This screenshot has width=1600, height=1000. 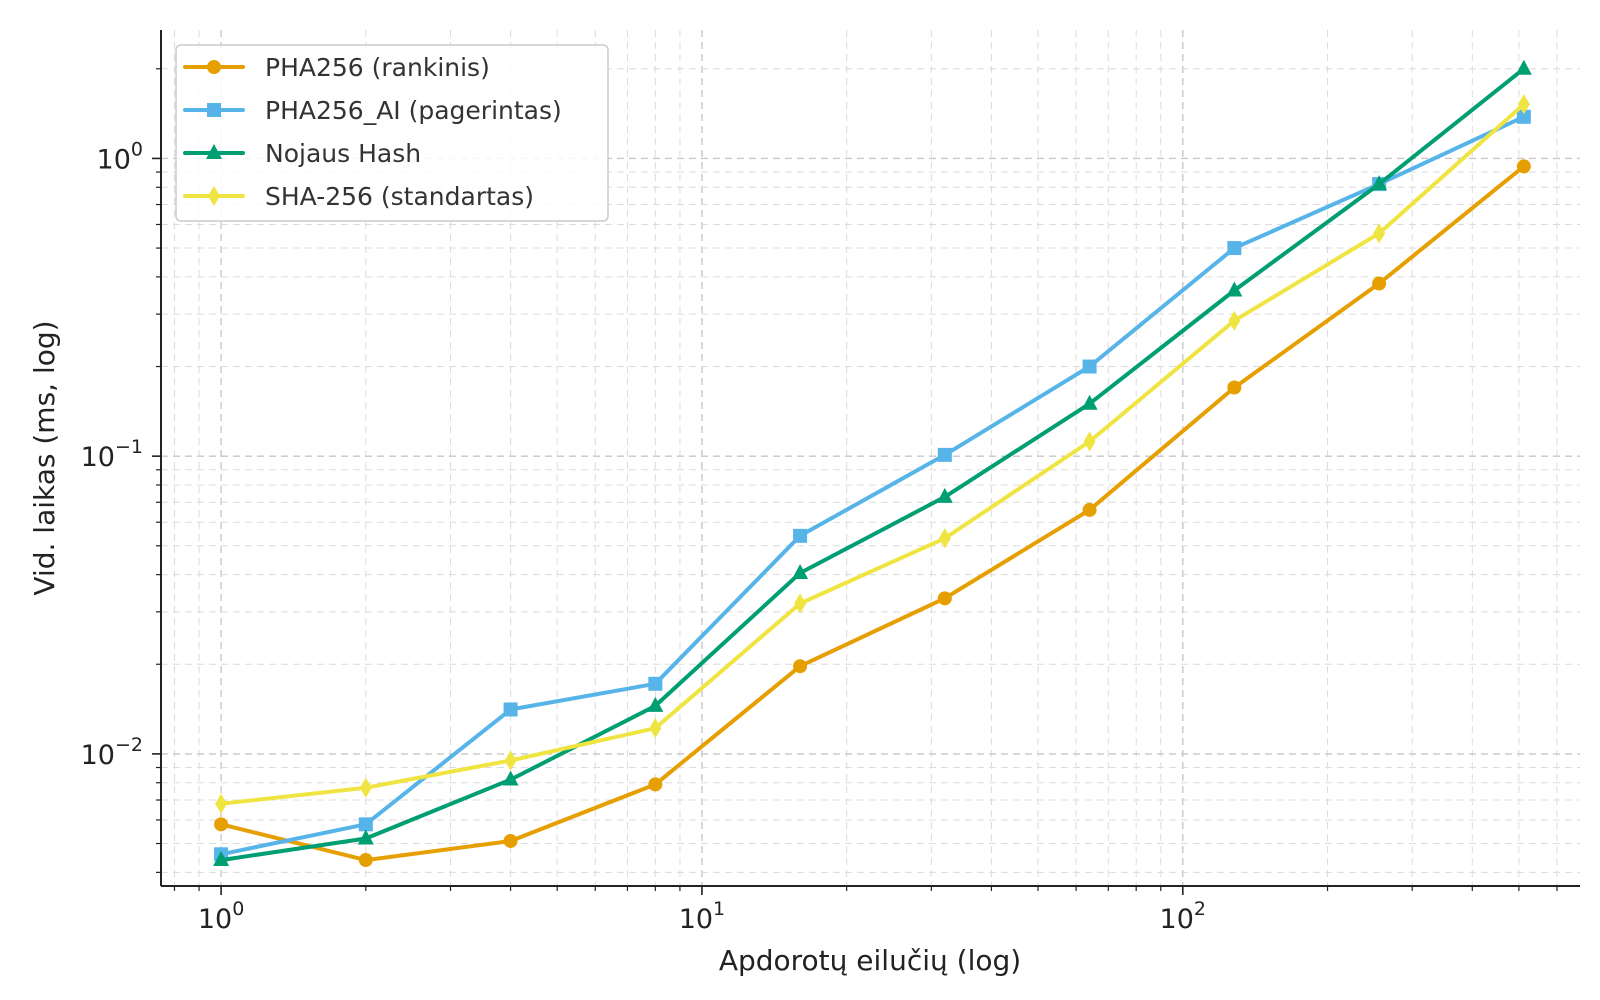 What do you see at coordinates (129, 447) in the screenshot?
I see `y-tick-exponent: −1` at bounding box center [129, 447].